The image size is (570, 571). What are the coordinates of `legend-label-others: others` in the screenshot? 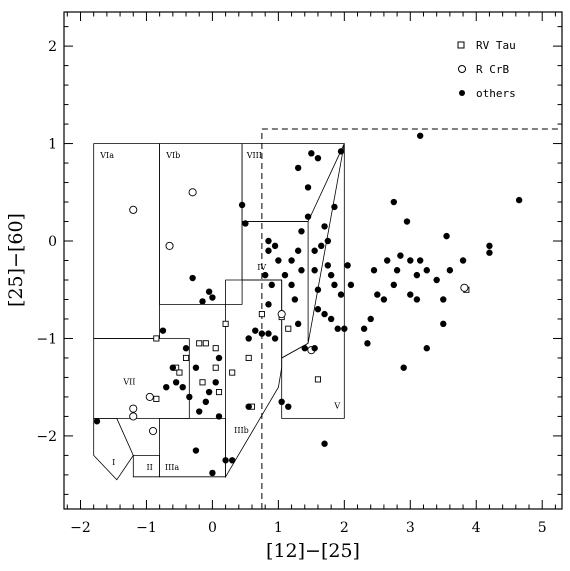 It's located at (496, 93).